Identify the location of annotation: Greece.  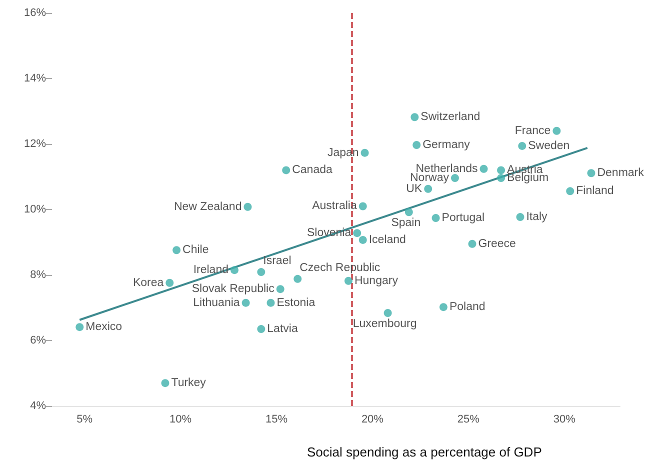
(497, 244).